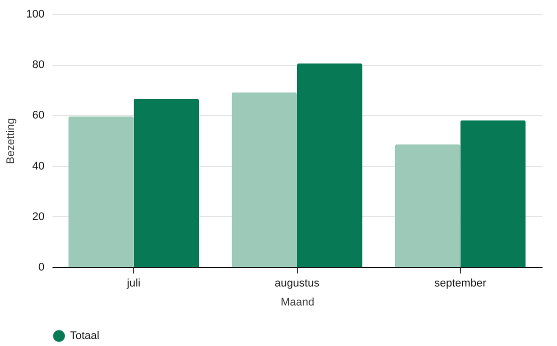 This screenshot has width=557, height=346. Describe the element at coordinates (41, 268) in the screenshot. I see `y-tick-label: 0` at that location.